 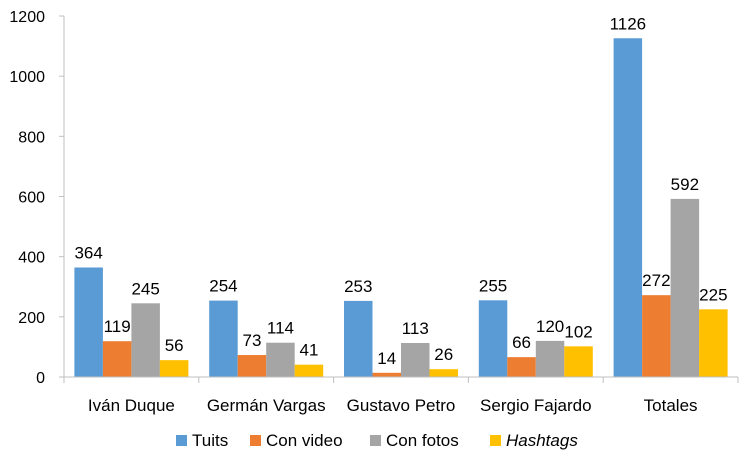 I want to click on data-label: 26, so click(x=443, y=354).